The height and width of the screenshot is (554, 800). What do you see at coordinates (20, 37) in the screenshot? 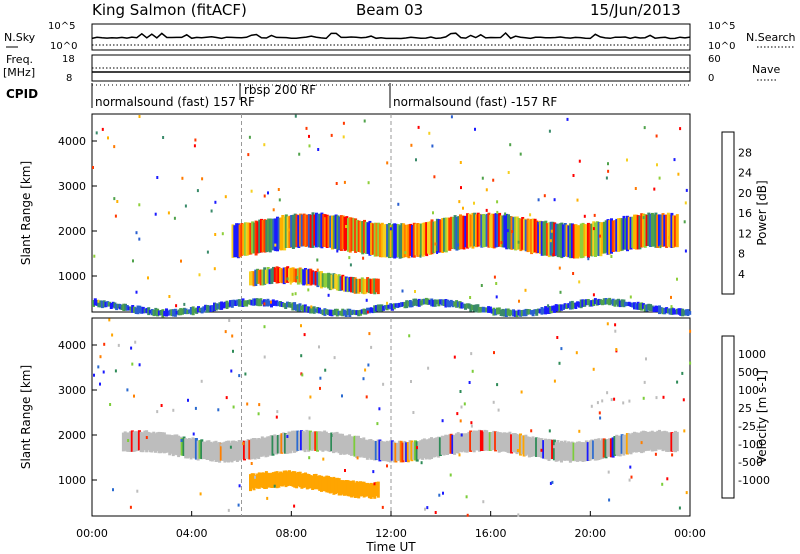
I see `nsky-label: N.Sky` at bounding box center [20, 37].